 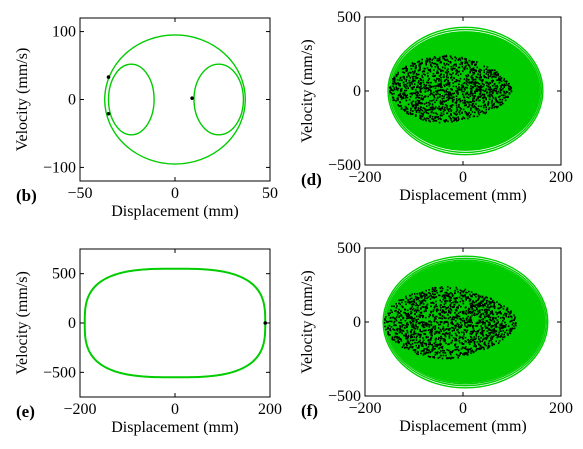 I want to click on x-tick-label: 0, so click(x=463, y=177).